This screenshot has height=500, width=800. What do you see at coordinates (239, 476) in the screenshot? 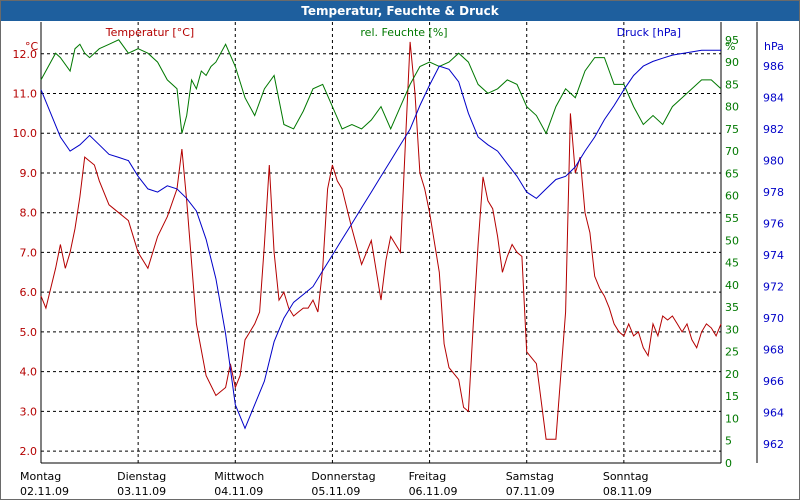
I see `x-tick-day: Mittwoch` at bounding box center [239, 476].